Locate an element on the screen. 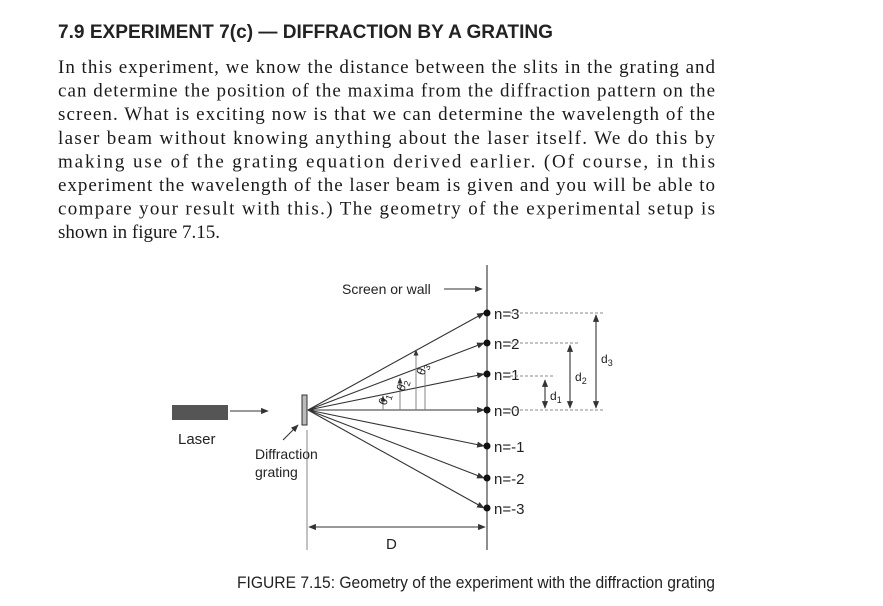 The image size is (883, 606). angle-label: θ1 is located at coordinates (385, 399).